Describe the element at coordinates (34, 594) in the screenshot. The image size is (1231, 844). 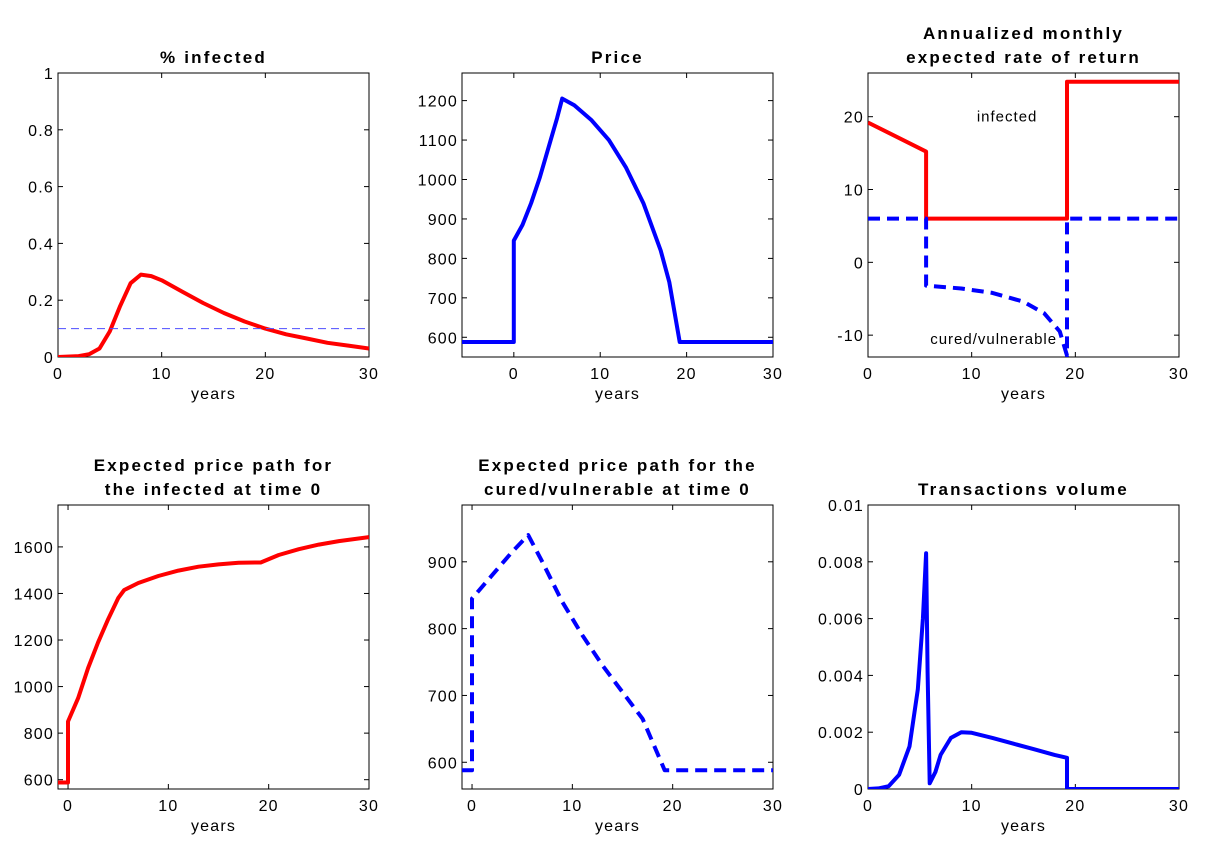
I see `y-tick-label: 1400` at that location.